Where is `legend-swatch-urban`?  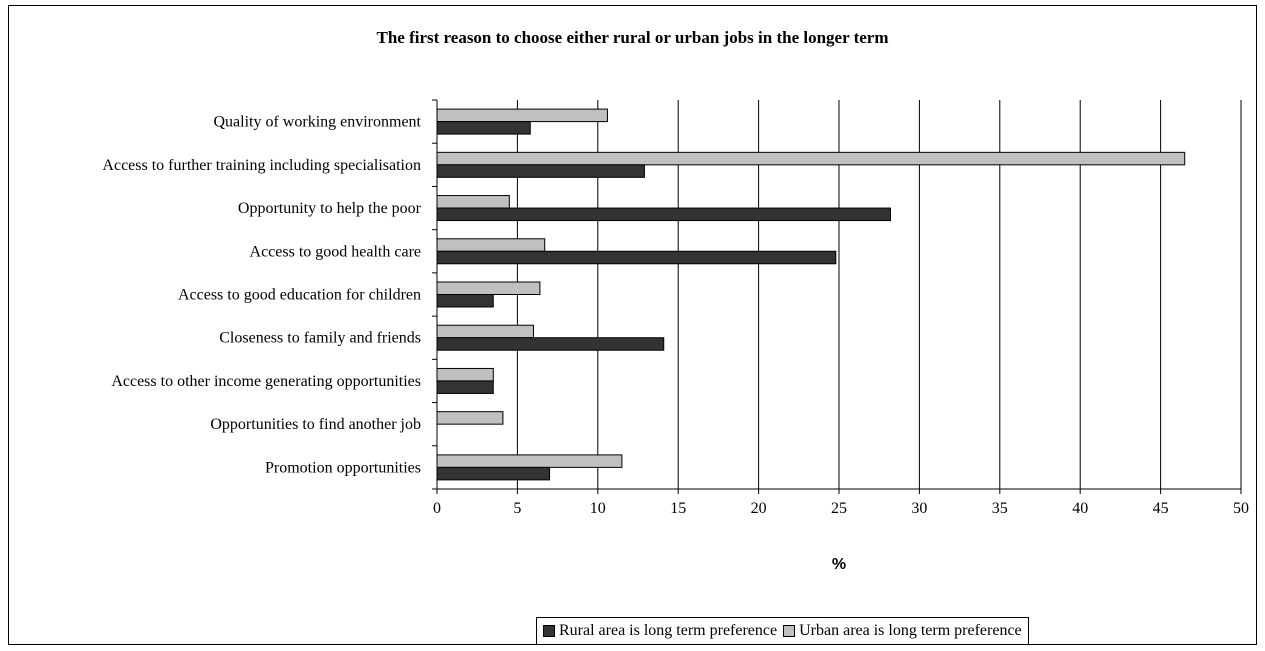
legend-swatch-urban is located at coordinates (789, 631).